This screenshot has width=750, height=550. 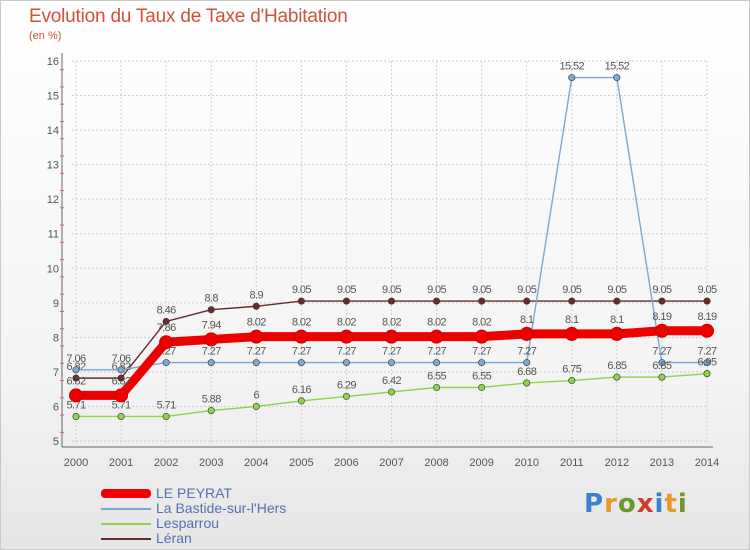 I want to click on data-label: 6.42, so click(x=391, y=381).